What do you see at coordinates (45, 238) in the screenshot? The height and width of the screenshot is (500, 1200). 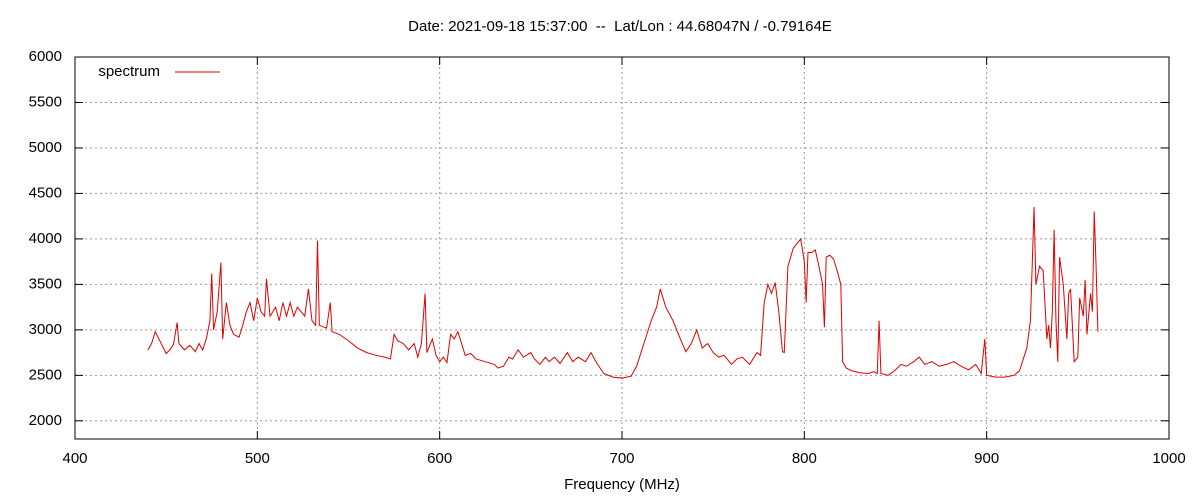 I see `y-tick-label: 4000` at bounding box center [45, 238].